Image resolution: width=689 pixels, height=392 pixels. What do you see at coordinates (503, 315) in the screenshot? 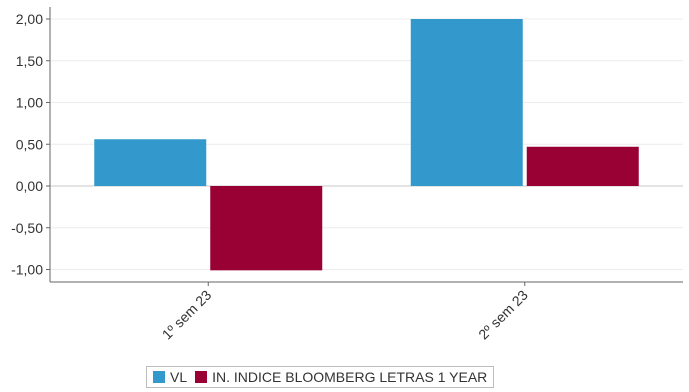
I see `x-tick-label: 2º sem 23` at bounding box center [503, 315].